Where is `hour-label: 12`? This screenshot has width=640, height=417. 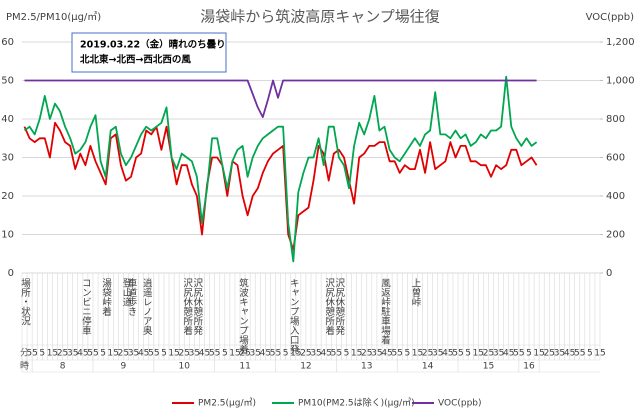 hour-label: 12 is located at coordinates (305, 367).